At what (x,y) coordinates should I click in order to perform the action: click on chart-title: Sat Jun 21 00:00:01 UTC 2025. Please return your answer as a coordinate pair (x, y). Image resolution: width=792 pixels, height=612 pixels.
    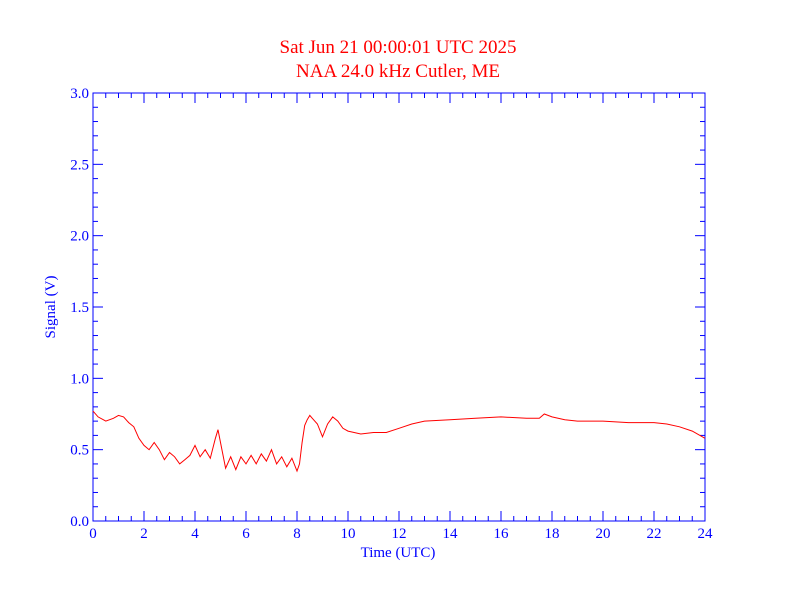
    Looking at the image, I should click on (398, 47).